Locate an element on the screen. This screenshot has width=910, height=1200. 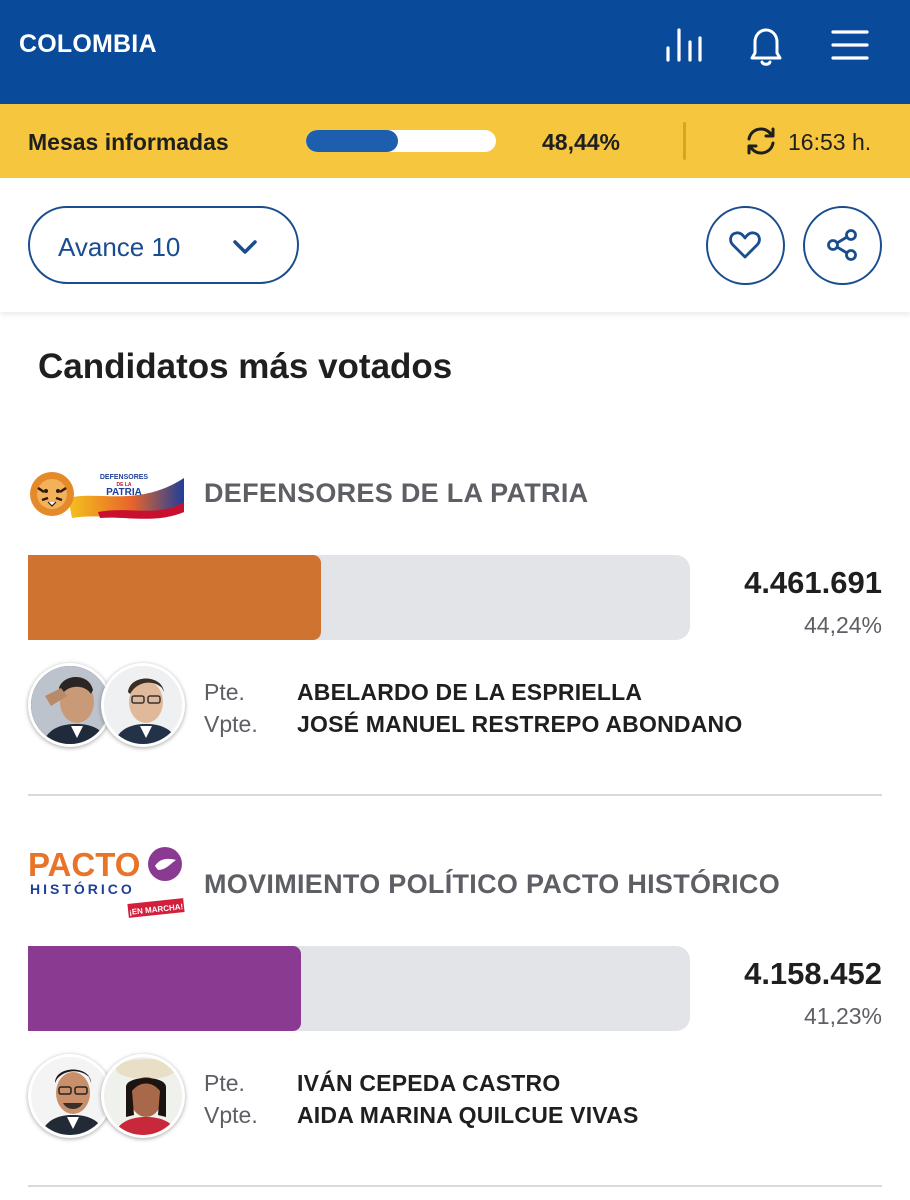
party-name: DEFENSORES DE LA PATRIA is located at coordinates (396, 493).